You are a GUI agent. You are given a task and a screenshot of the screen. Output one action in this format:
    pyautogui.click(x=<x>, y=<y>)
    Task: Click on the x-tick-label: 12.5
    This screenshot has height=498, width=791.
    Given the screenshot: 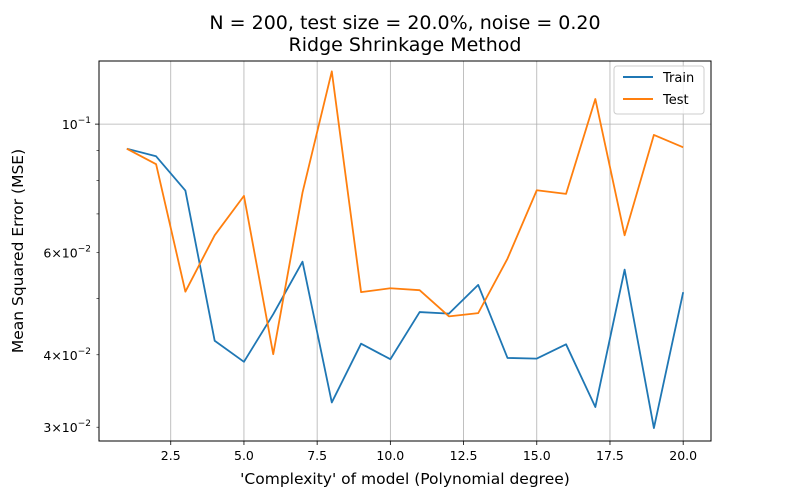 What is the action you would take?
    pyautogui.click(x=464, y=455)
    